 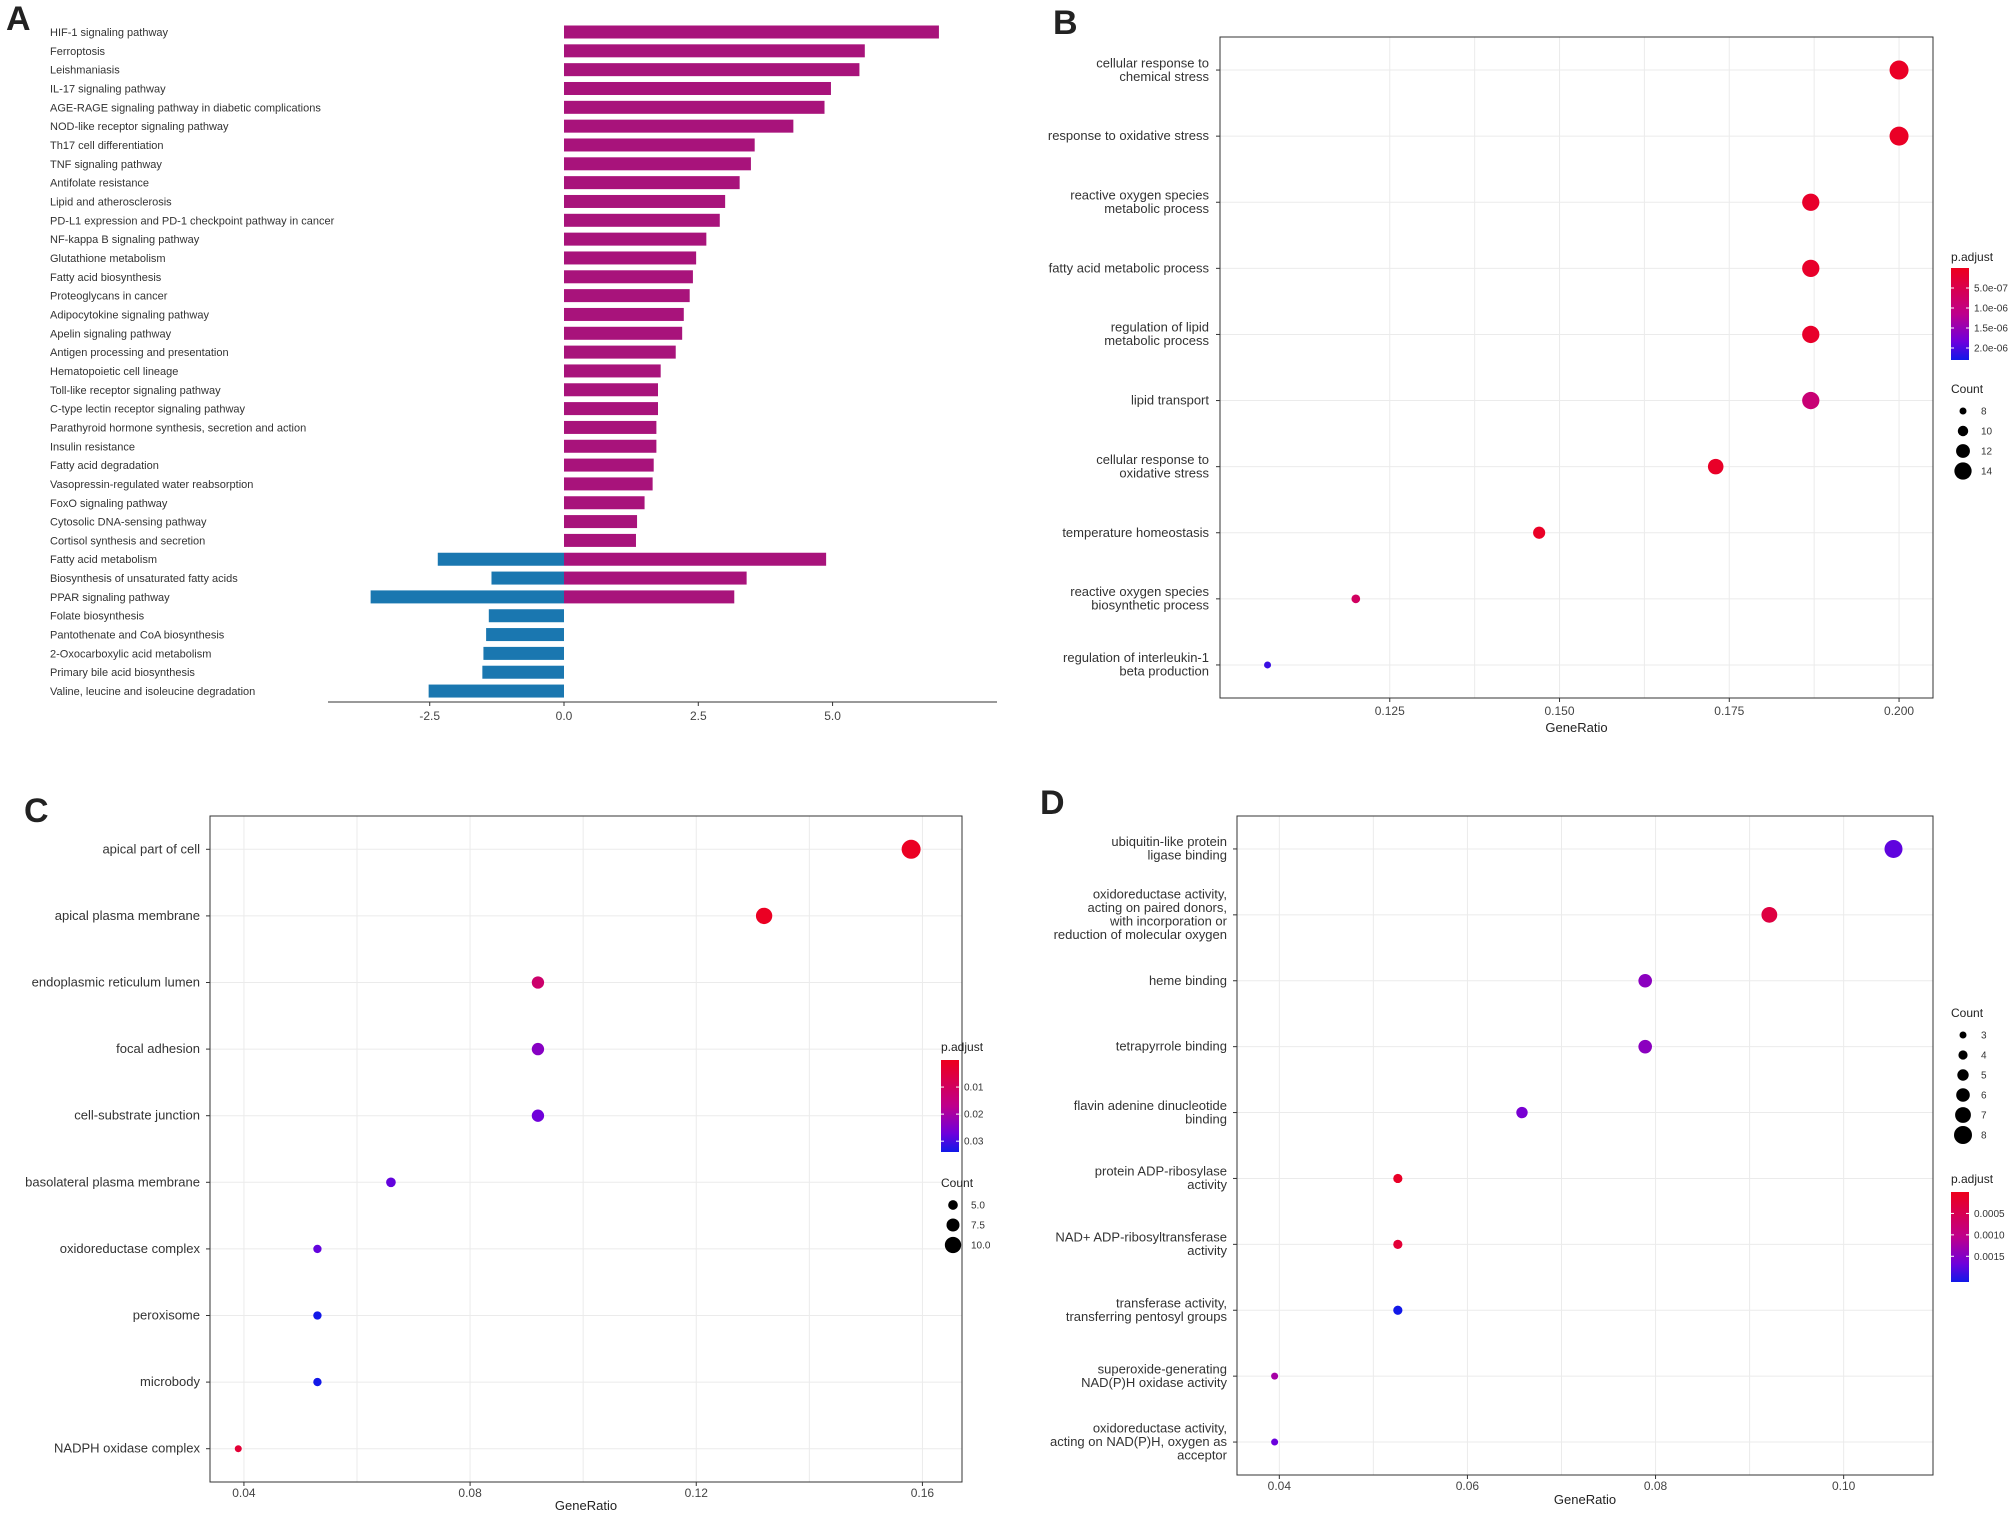 What do you see at coordinates (974, 1142) in the screenshot?
I see `colorbar-label: 0.03` at bounding box center [974, 1142].